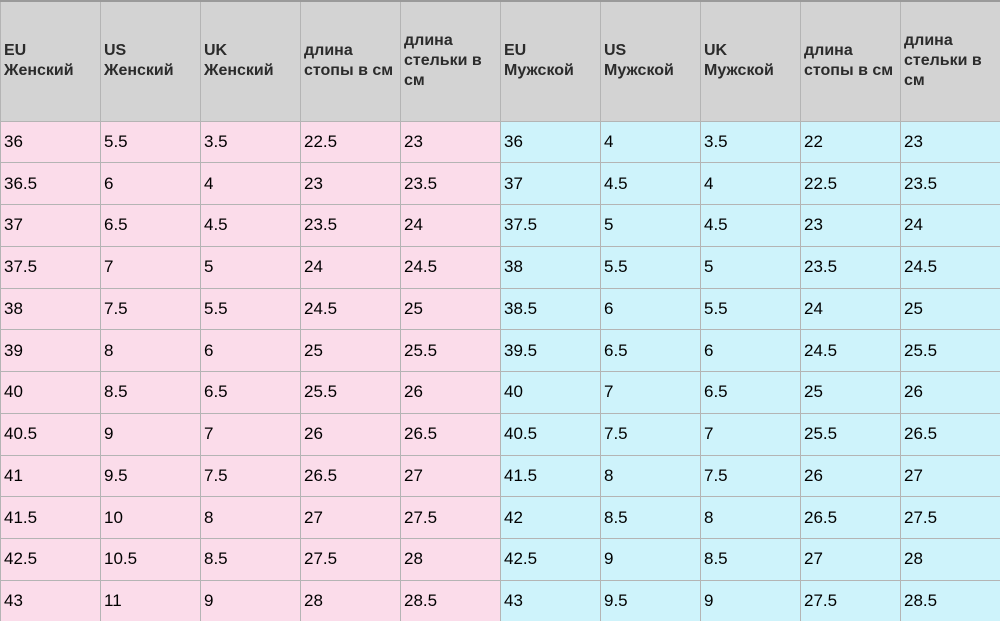 The image size is (1000, 621). What do you see at coordinates (349, 71) in the screenshot?
I see `header-line: стопы в см` at bounding box center [349, 71].